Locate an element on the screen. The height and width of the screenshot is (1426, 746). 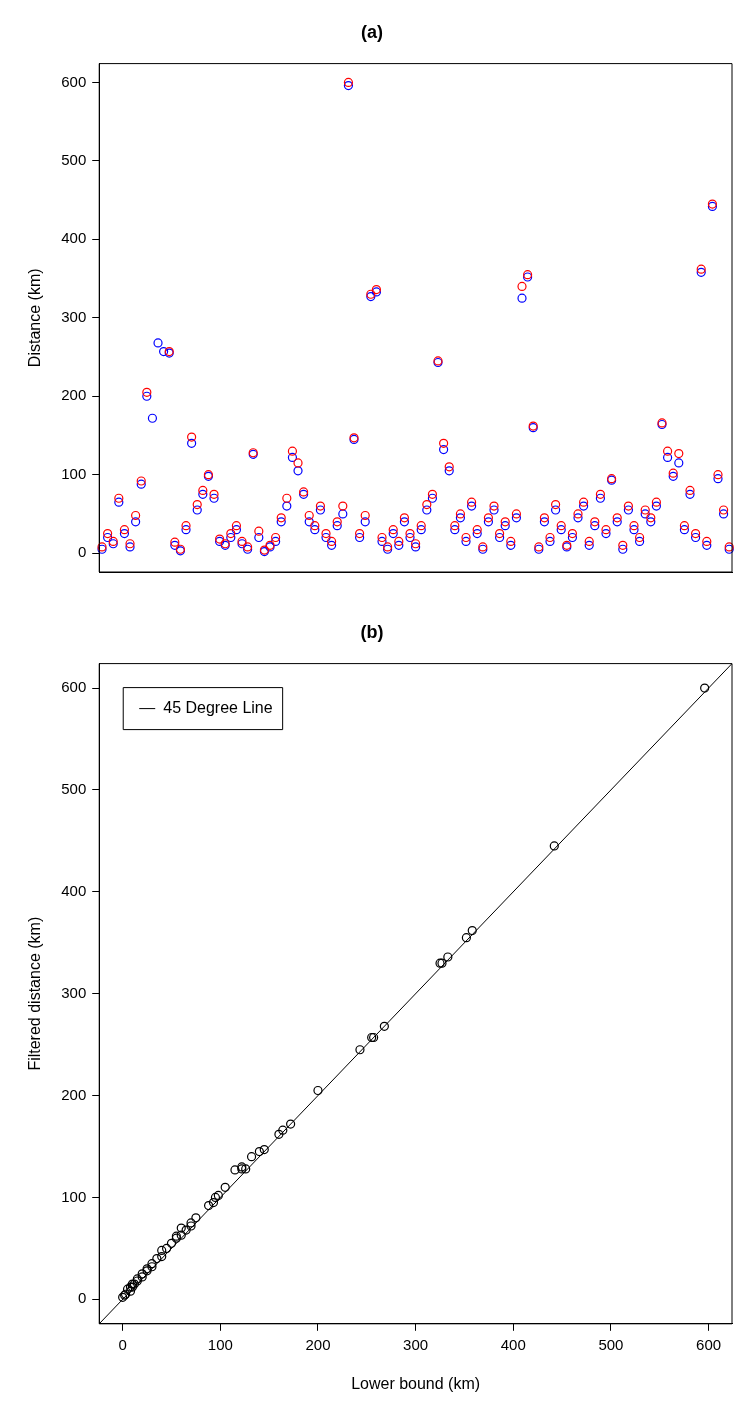
chart-title: (a) is located at coordinates (372, 31).